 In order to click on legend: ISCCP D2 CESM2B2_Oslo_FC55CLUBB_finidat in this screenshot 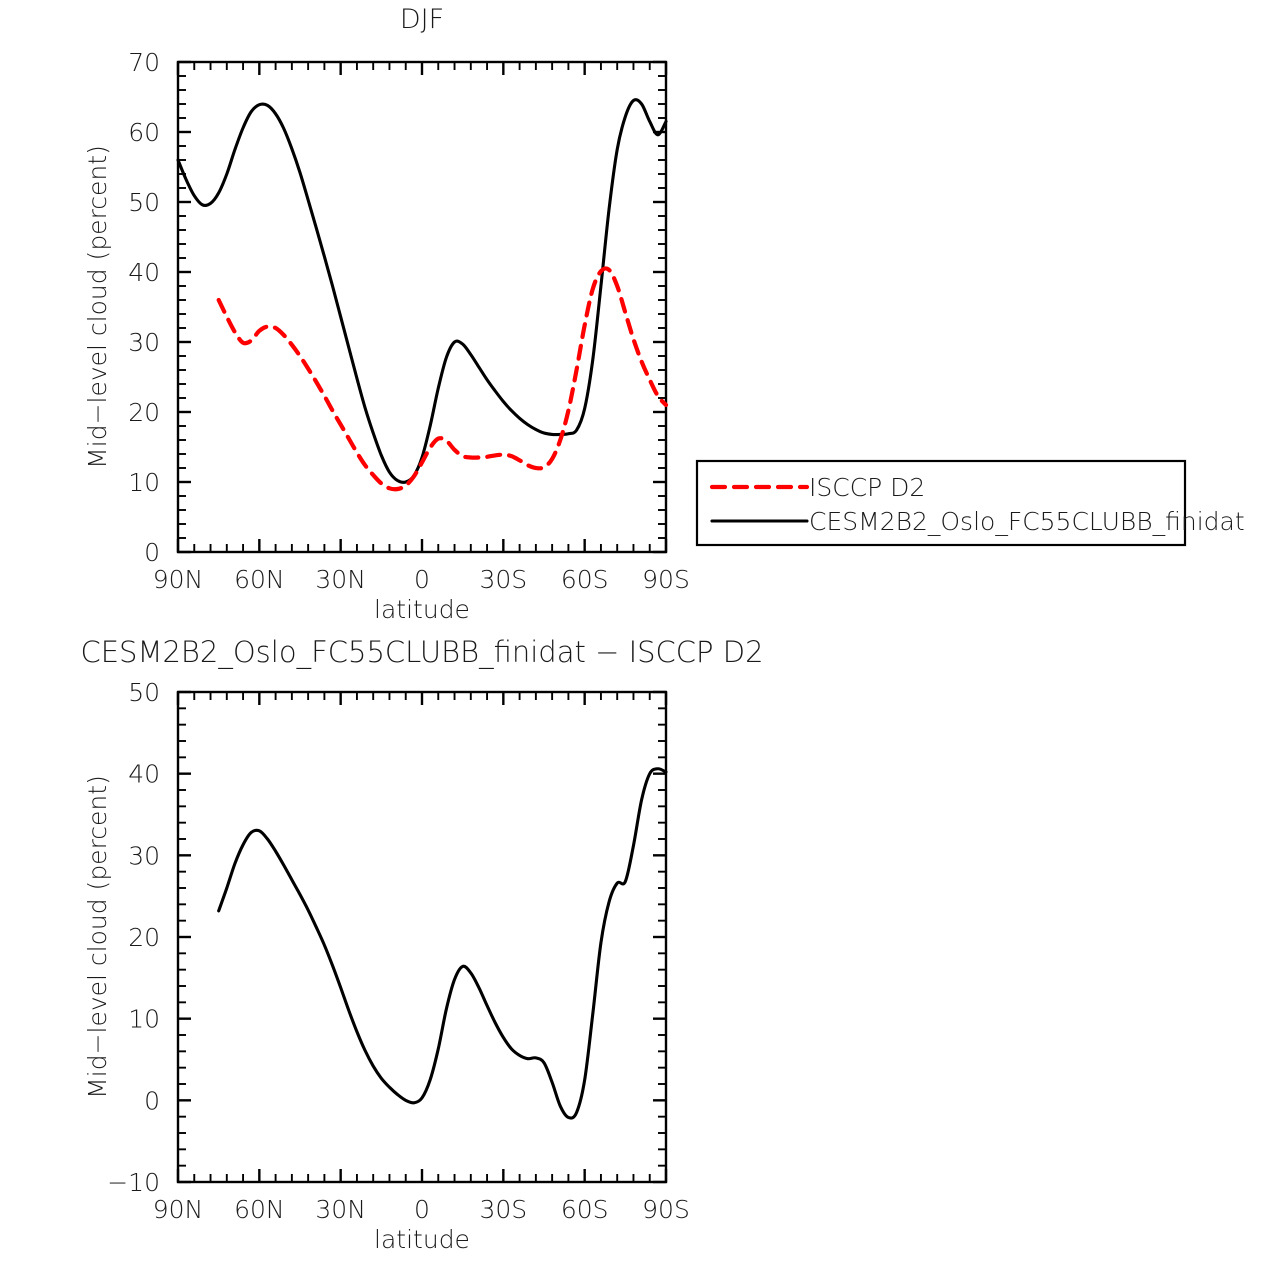, I will do `click(970, 503)`.